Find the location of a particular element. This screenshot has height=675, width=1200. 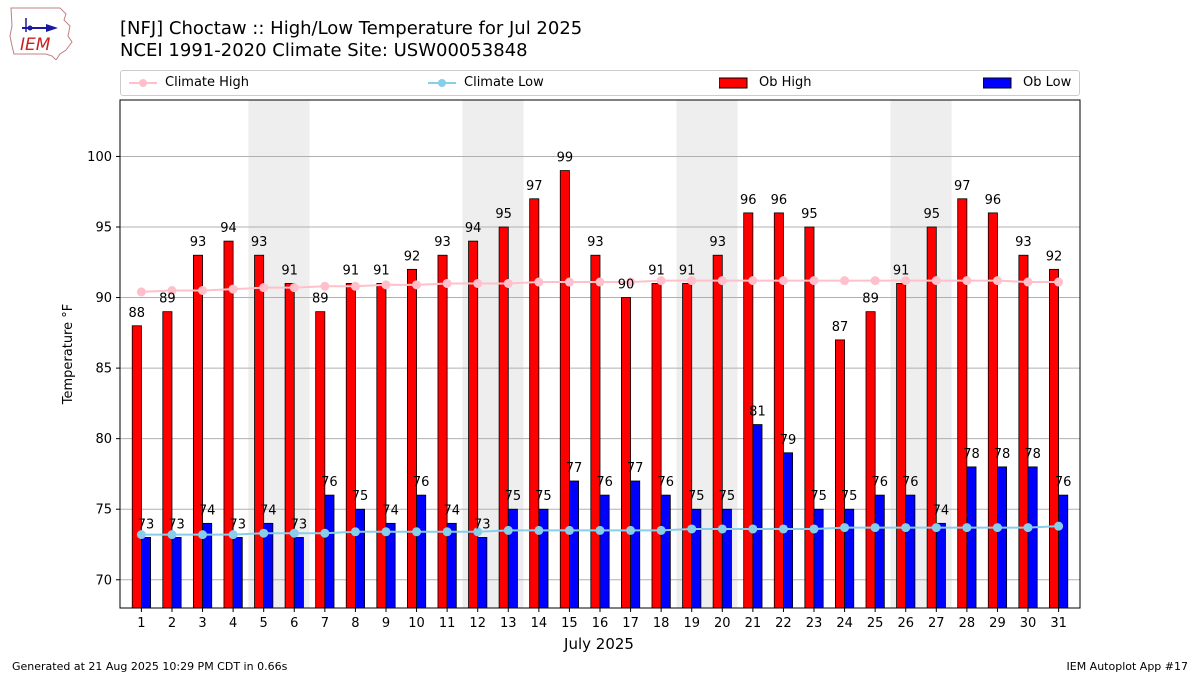

ob-low-label-day-24: 75 is located at coordinates (849, 496).